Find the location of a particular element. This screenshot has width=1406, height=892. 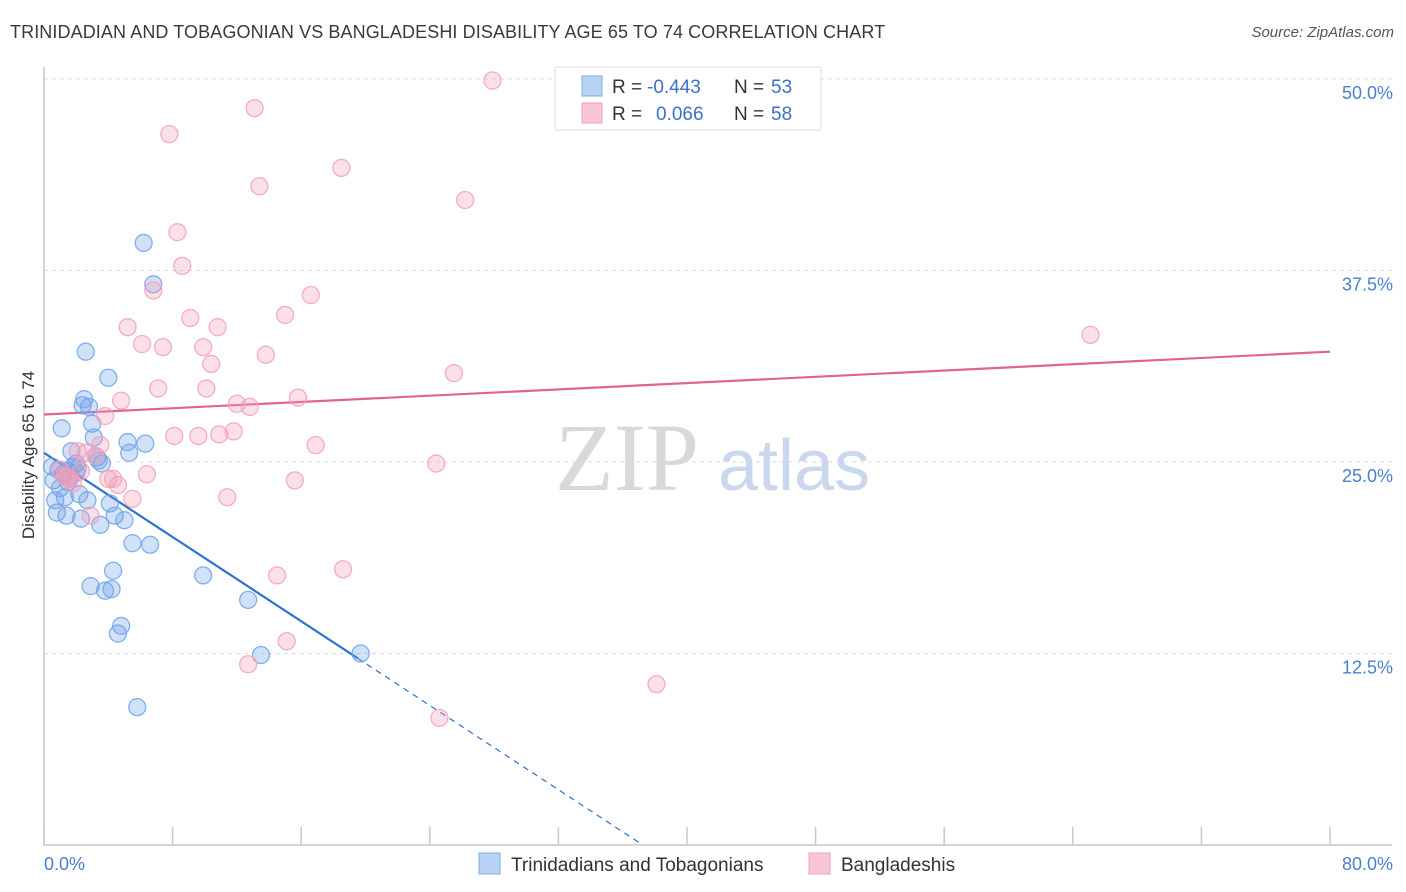

watermark-zip: ZIP is located at coordinates (627, 457).